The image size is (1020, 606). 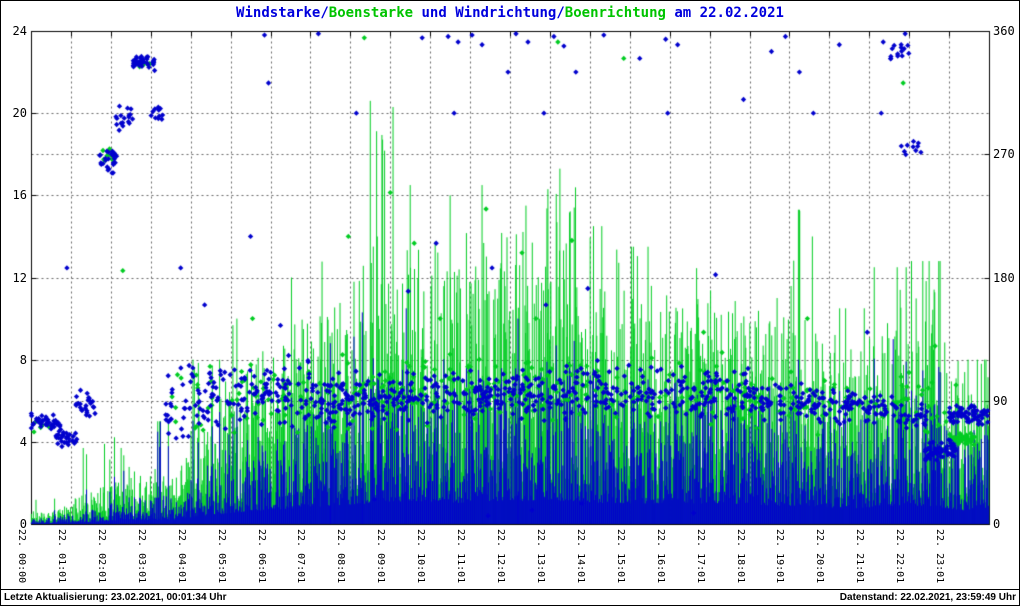 What do you see at coordinates (860, 556) in the screenshot?
I see `x-axis-tick-label: 22. 21:01` at bounding box center [860, 556].